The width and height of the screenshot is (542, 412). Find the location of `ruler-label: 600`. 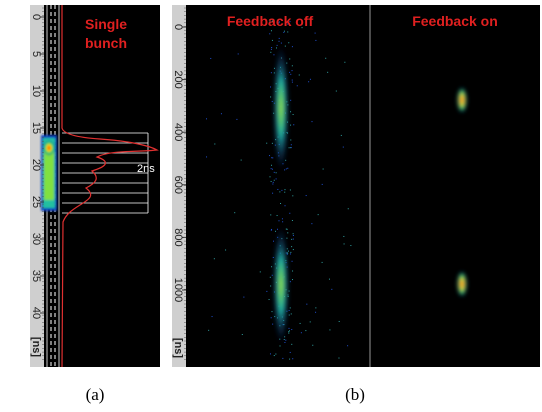

ruler-label: 600 is located at coordinates (178, 185).